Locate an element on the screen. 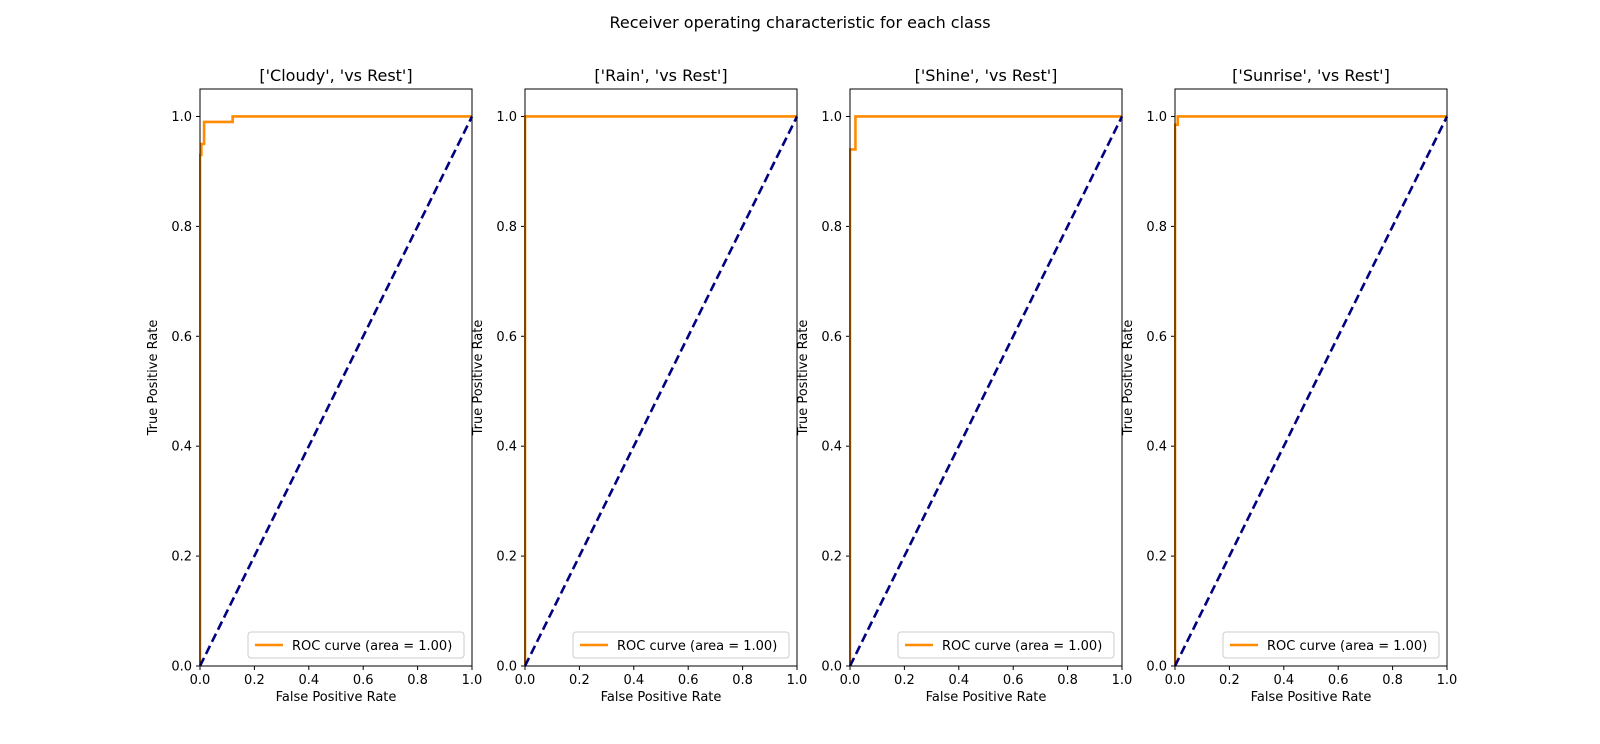 This screenshot has width=1600, height=744. panel-title: ['Rain', 'vs Rest'] is located at coordinates (660, 75).